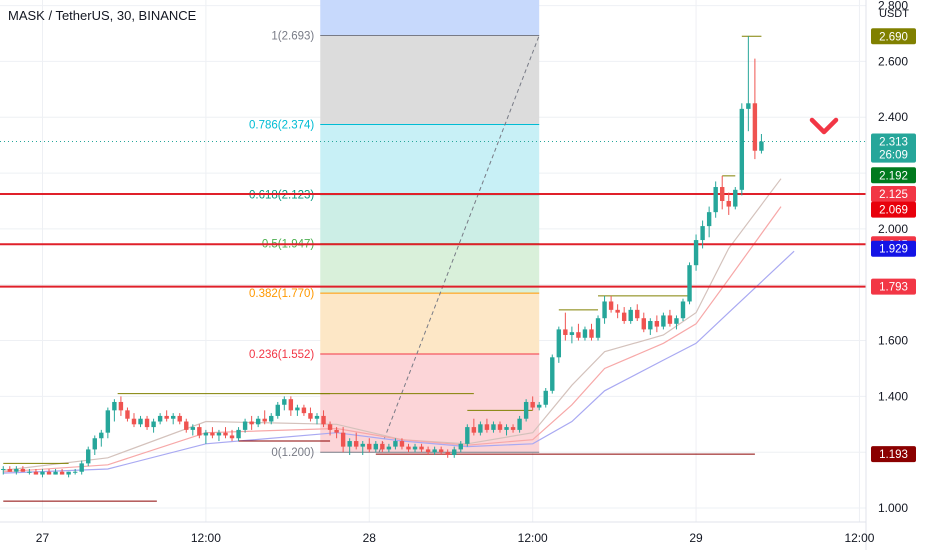 The image size is (932, 550). I want to click on fib-level-label: 0.618(2.123), so click(281, 196).